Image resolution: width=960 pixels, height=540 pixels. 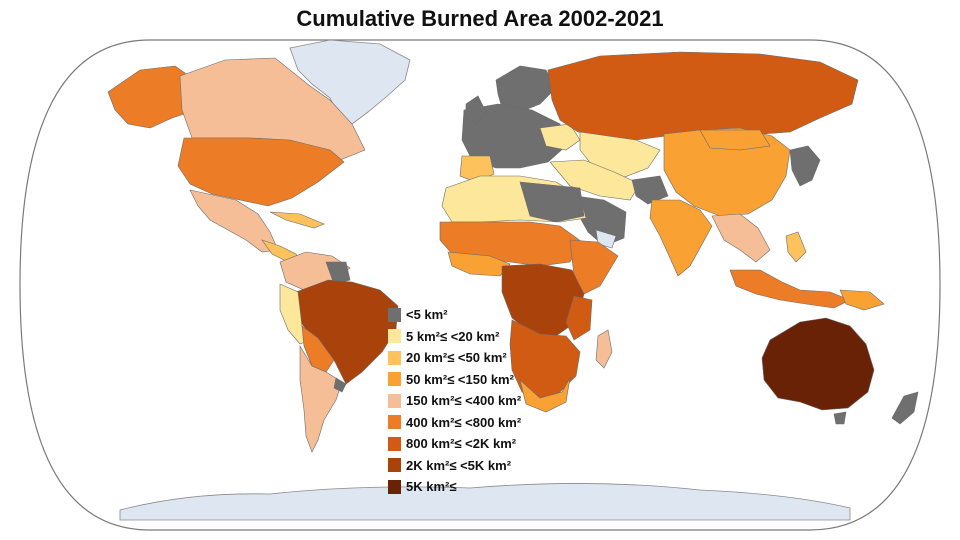 I want to click on new-guinea-region, so click(x=862, y=300).